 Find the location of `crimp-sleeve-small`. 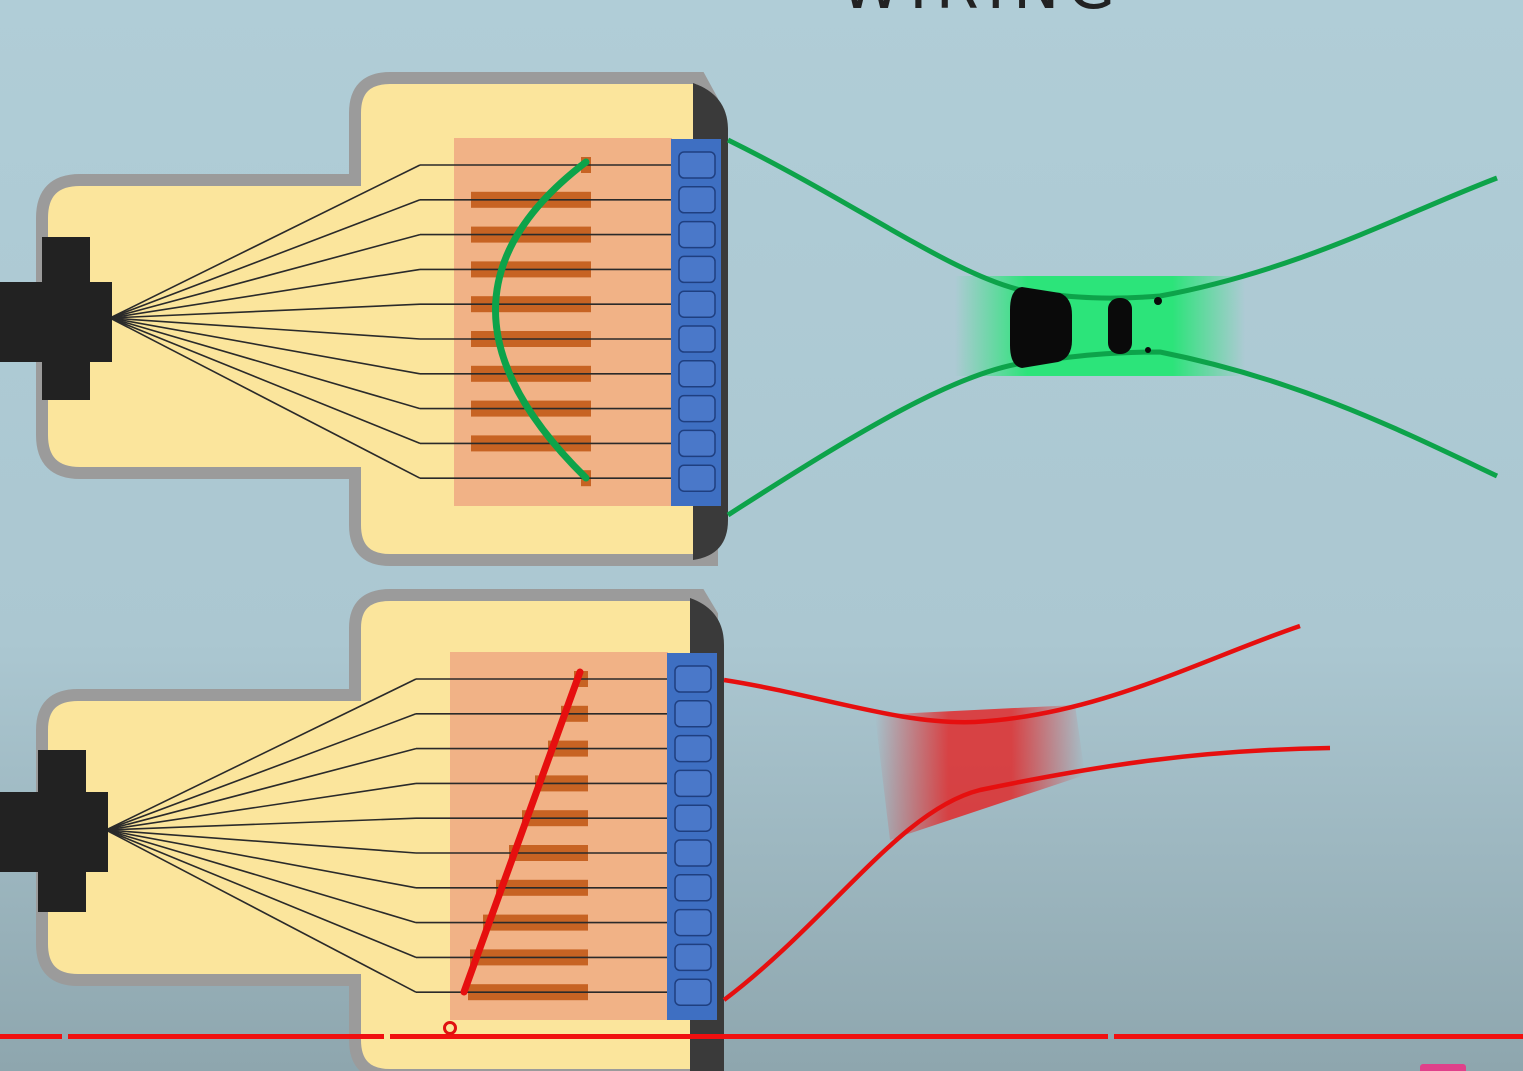

crimp-sleeve-small is located at coordinates (1120, 326).